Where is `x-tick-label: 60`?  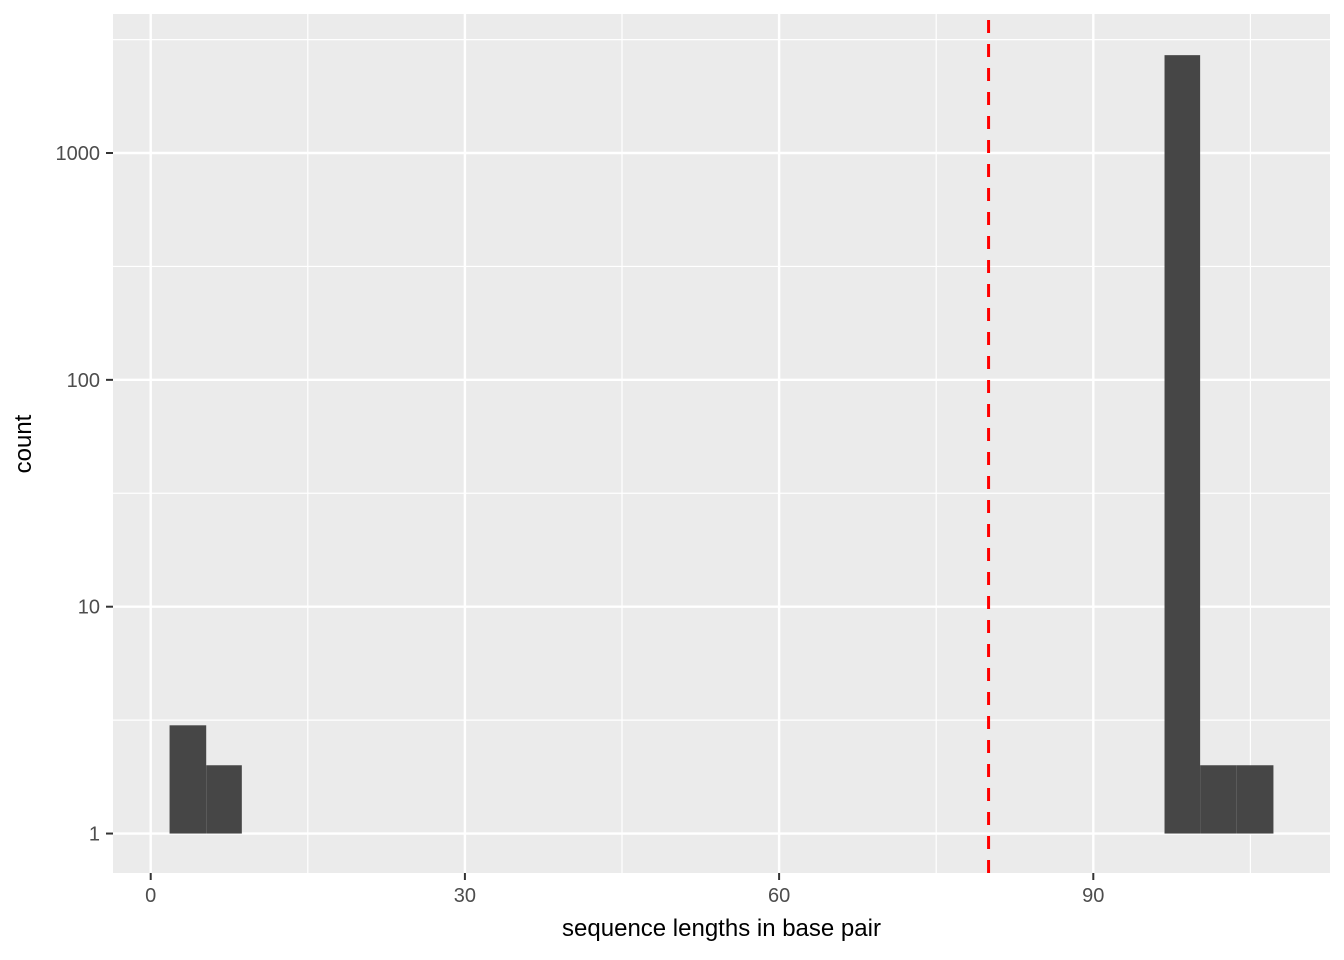 x-tick-label: 60 is located at coordinates (779, 896).